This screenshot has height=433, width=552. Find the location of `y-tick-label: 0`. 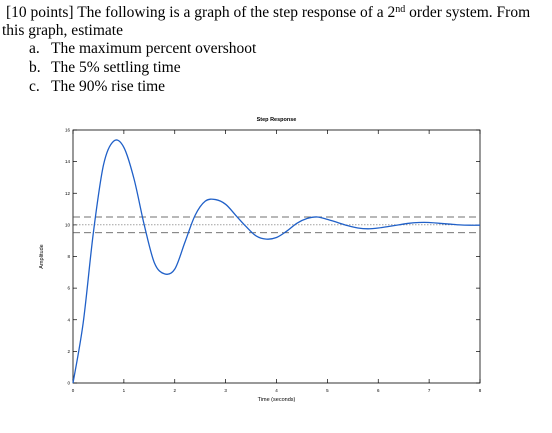

y-tick-label: 0 is located at coordinates (68, 383).